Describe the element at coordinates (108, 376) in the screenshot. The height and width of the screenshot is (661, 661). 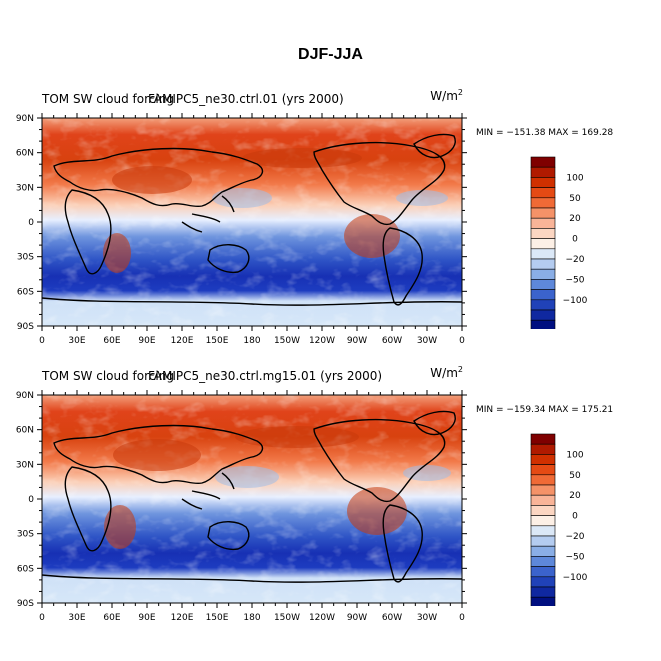
I see `panel-2-left-title: TOM SW cloud forcing` at that location.